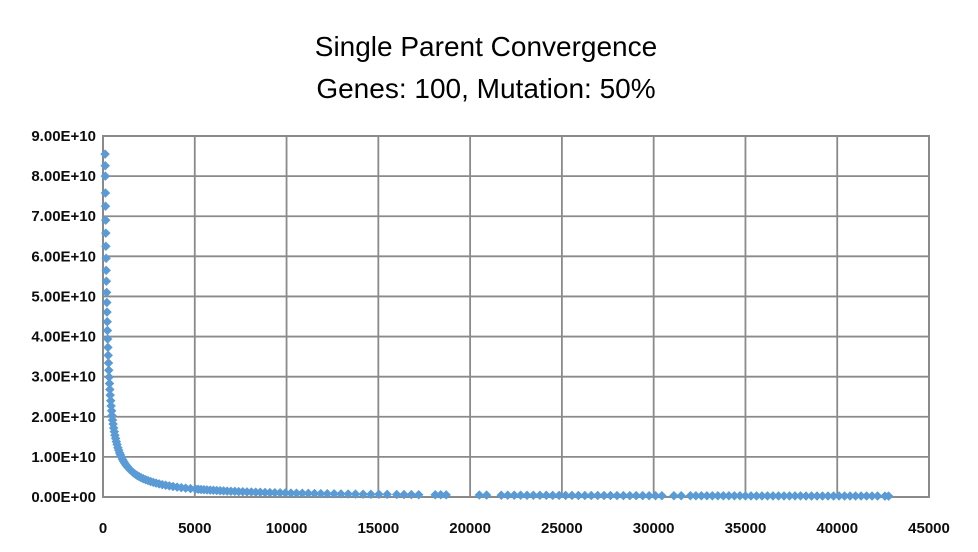  What do you see at coordinates (654, 528) in the screenshot?
I see `x-tick-label: 30000` at bounding box center [654, 528].